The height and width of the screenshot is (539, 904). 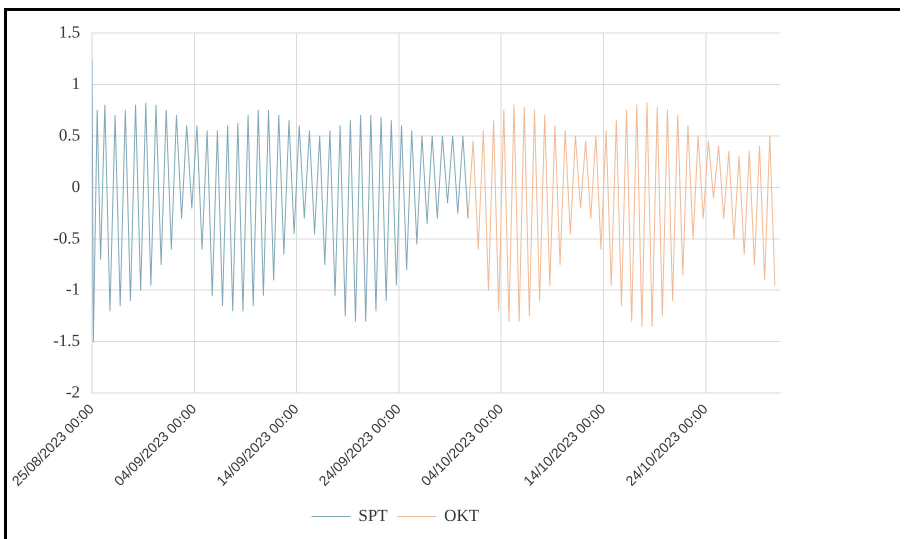 I want to click on y-tick-label: -1, so click(x=73, y=289).